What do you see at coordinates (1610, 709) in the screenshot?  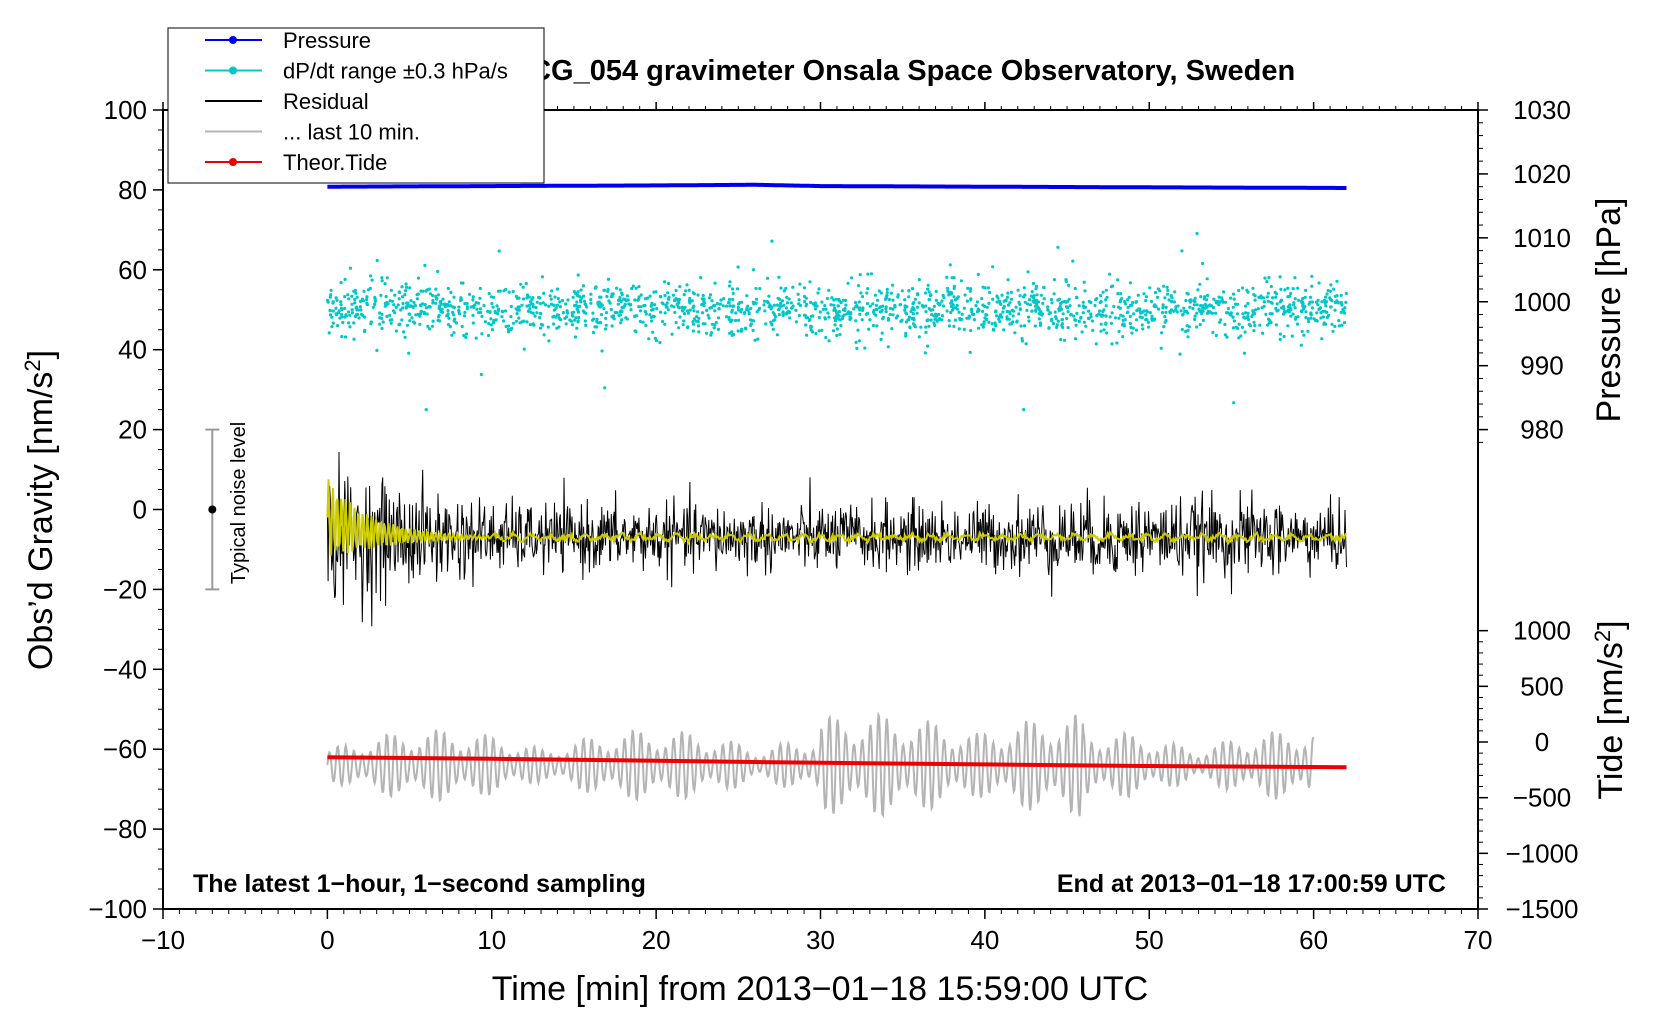 I see `y-axis-label-tide: Tide [nm/s2]` at bounding box center [1610, 709].